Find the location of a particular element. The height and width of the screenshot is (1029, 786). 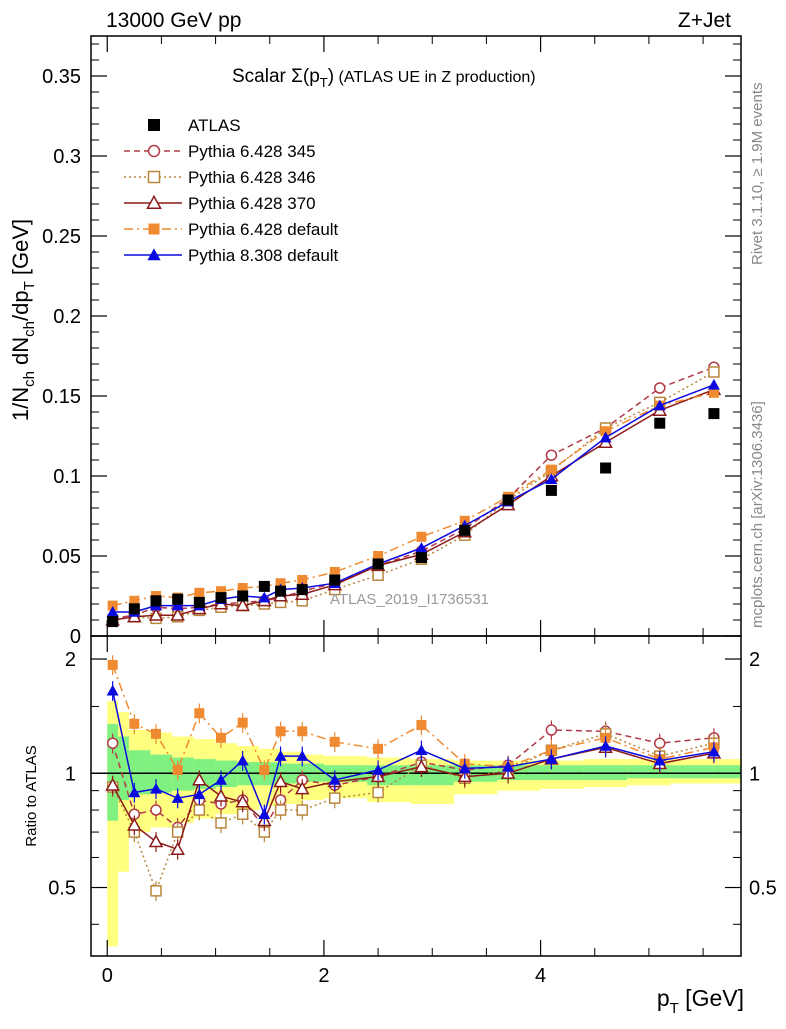

y-tick-label: 0.1 is located at coordinates (67, 477).